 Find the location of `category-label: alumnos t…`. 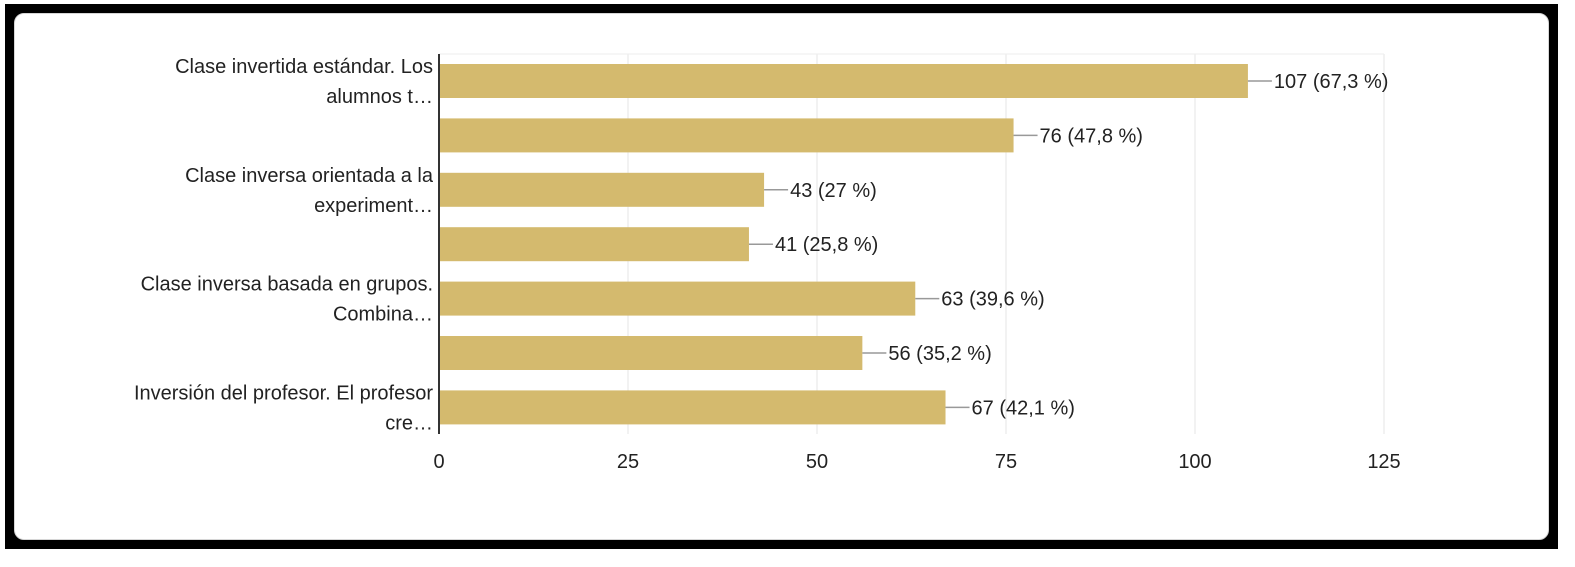

category-label: alumnos t… is located at coordinates (379, 97).